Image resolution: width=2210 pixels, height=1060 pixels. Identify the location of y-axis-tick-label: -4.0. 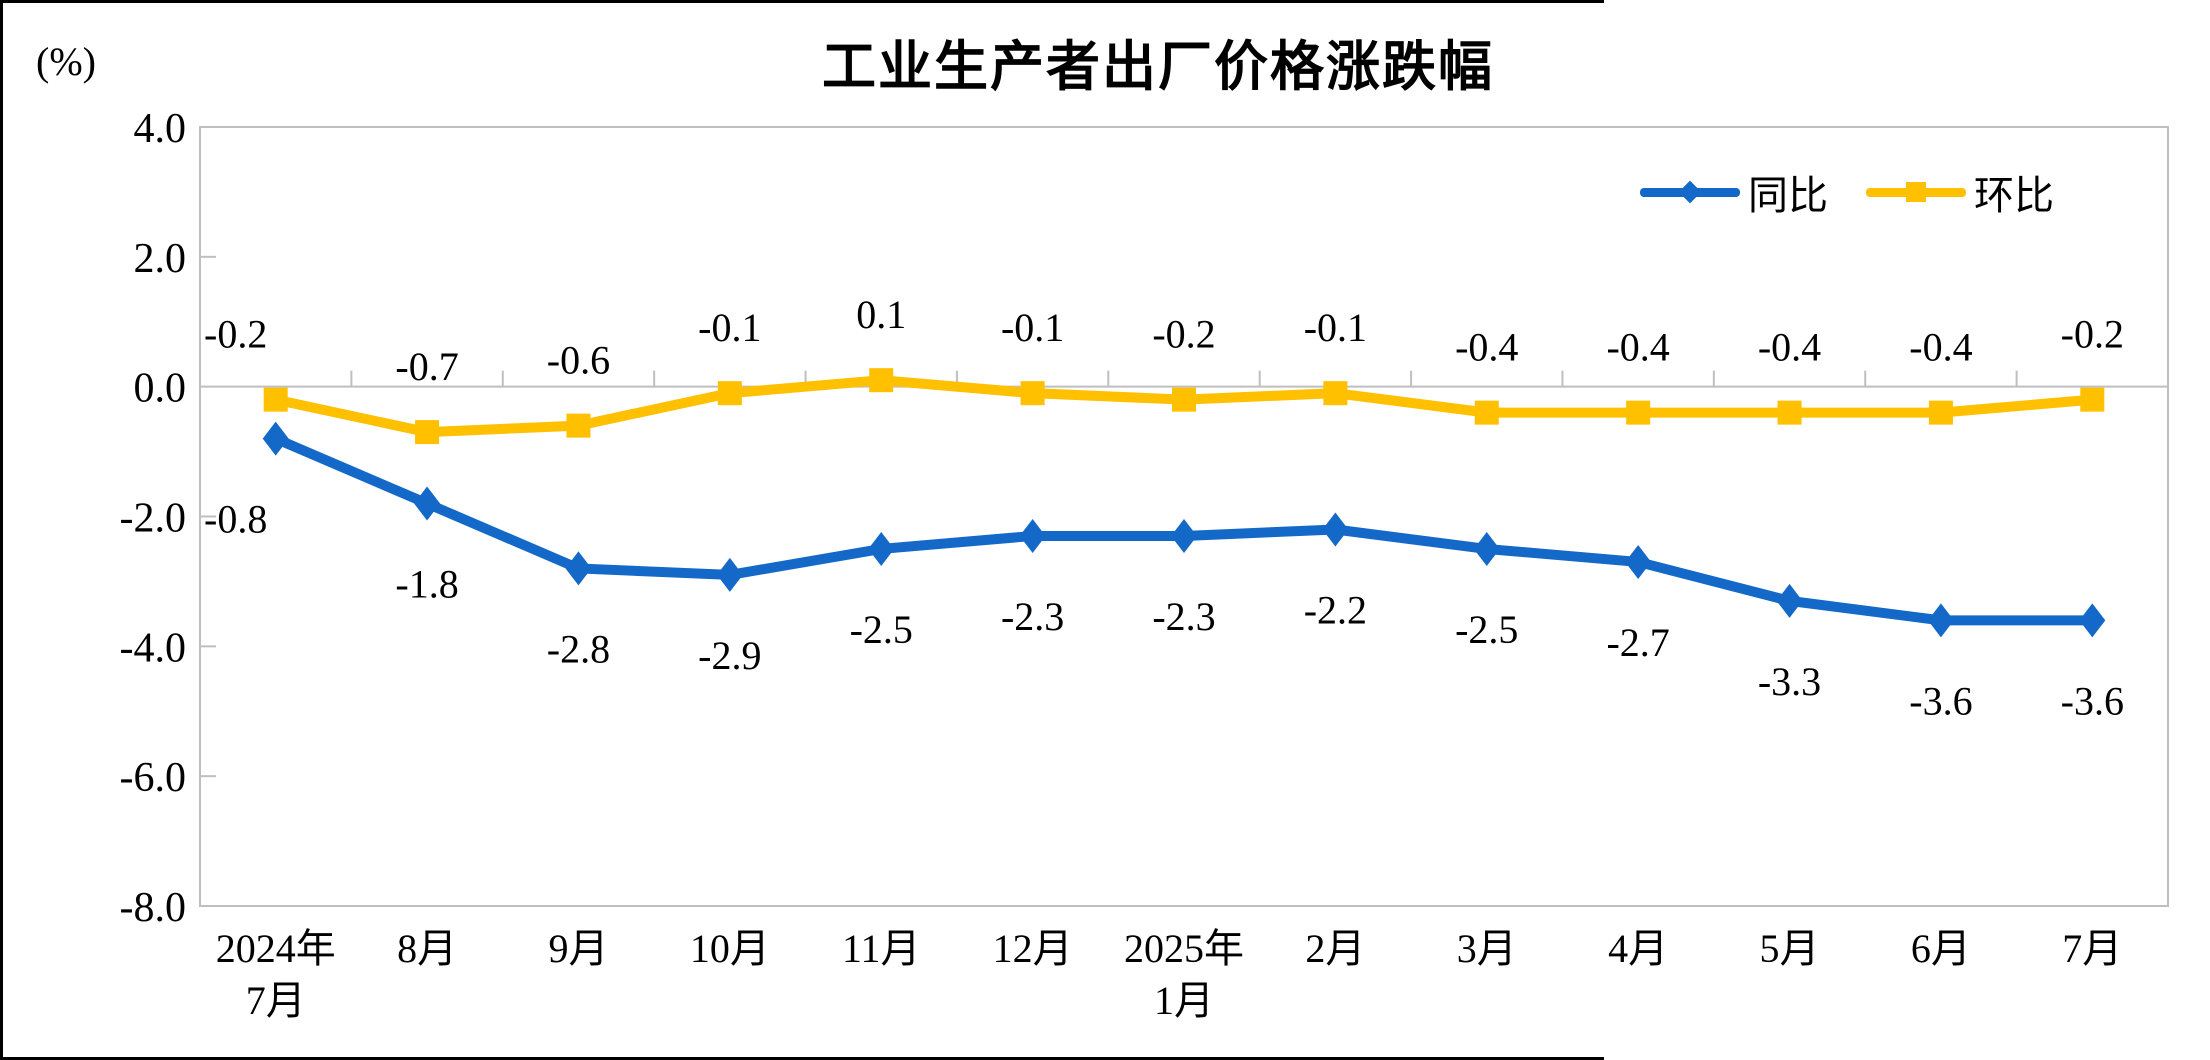
(153, 648).